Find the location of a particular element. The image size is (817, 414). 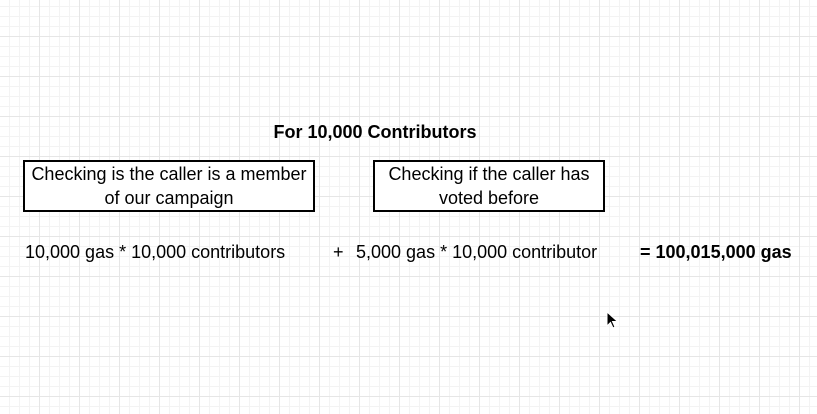

voted-check-box: Checking if the caller has voted before is located at coordinates (489, 186).